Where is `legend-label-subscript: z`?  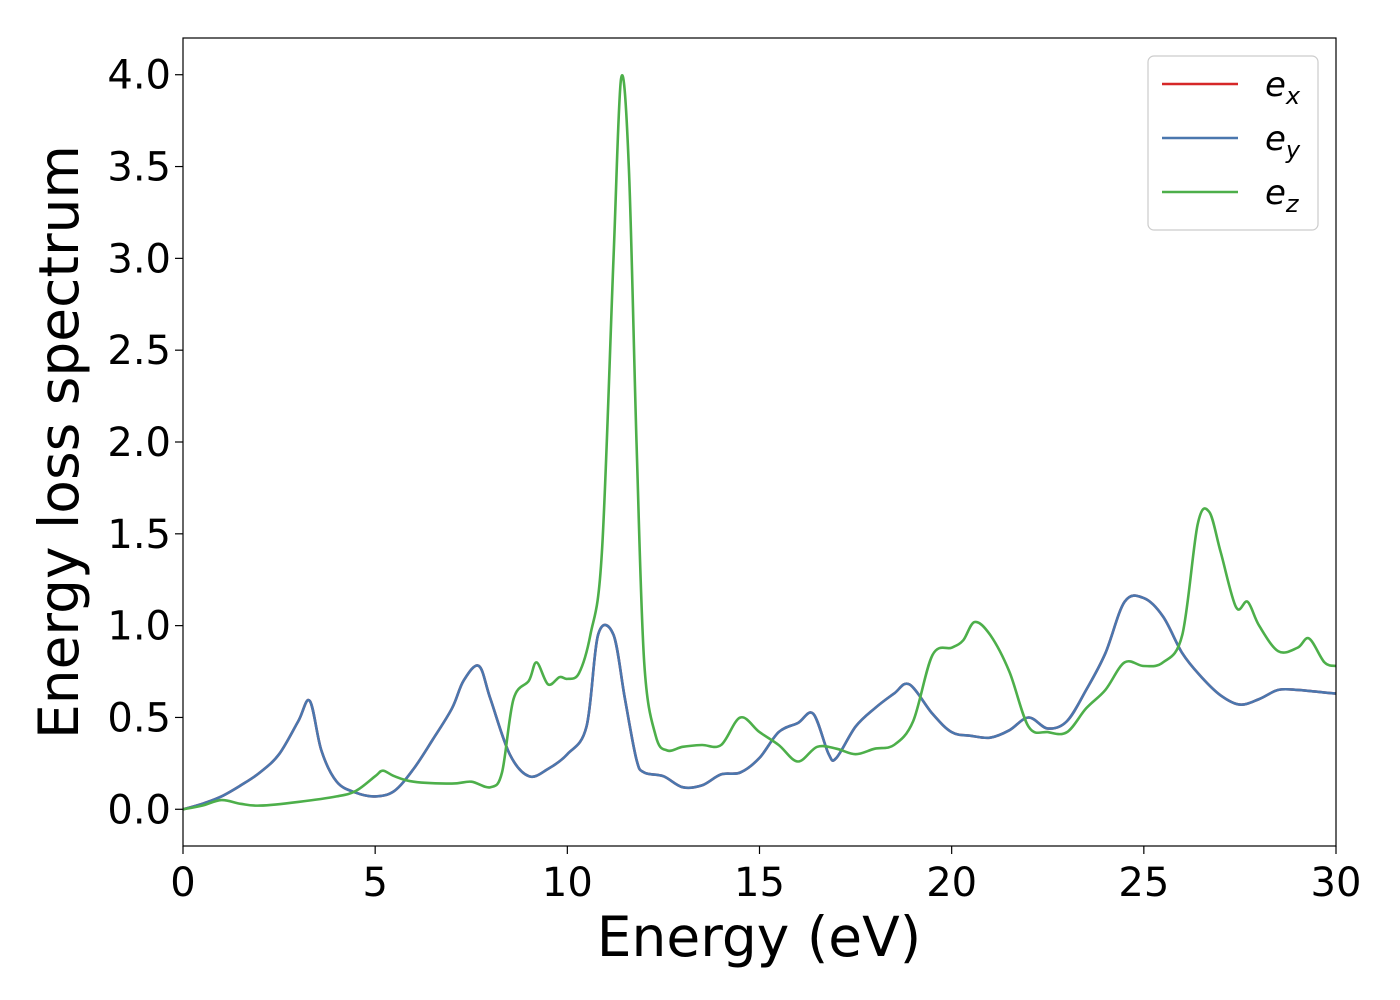 legend-label-subscript: z is located at coordinates (1292, 204).